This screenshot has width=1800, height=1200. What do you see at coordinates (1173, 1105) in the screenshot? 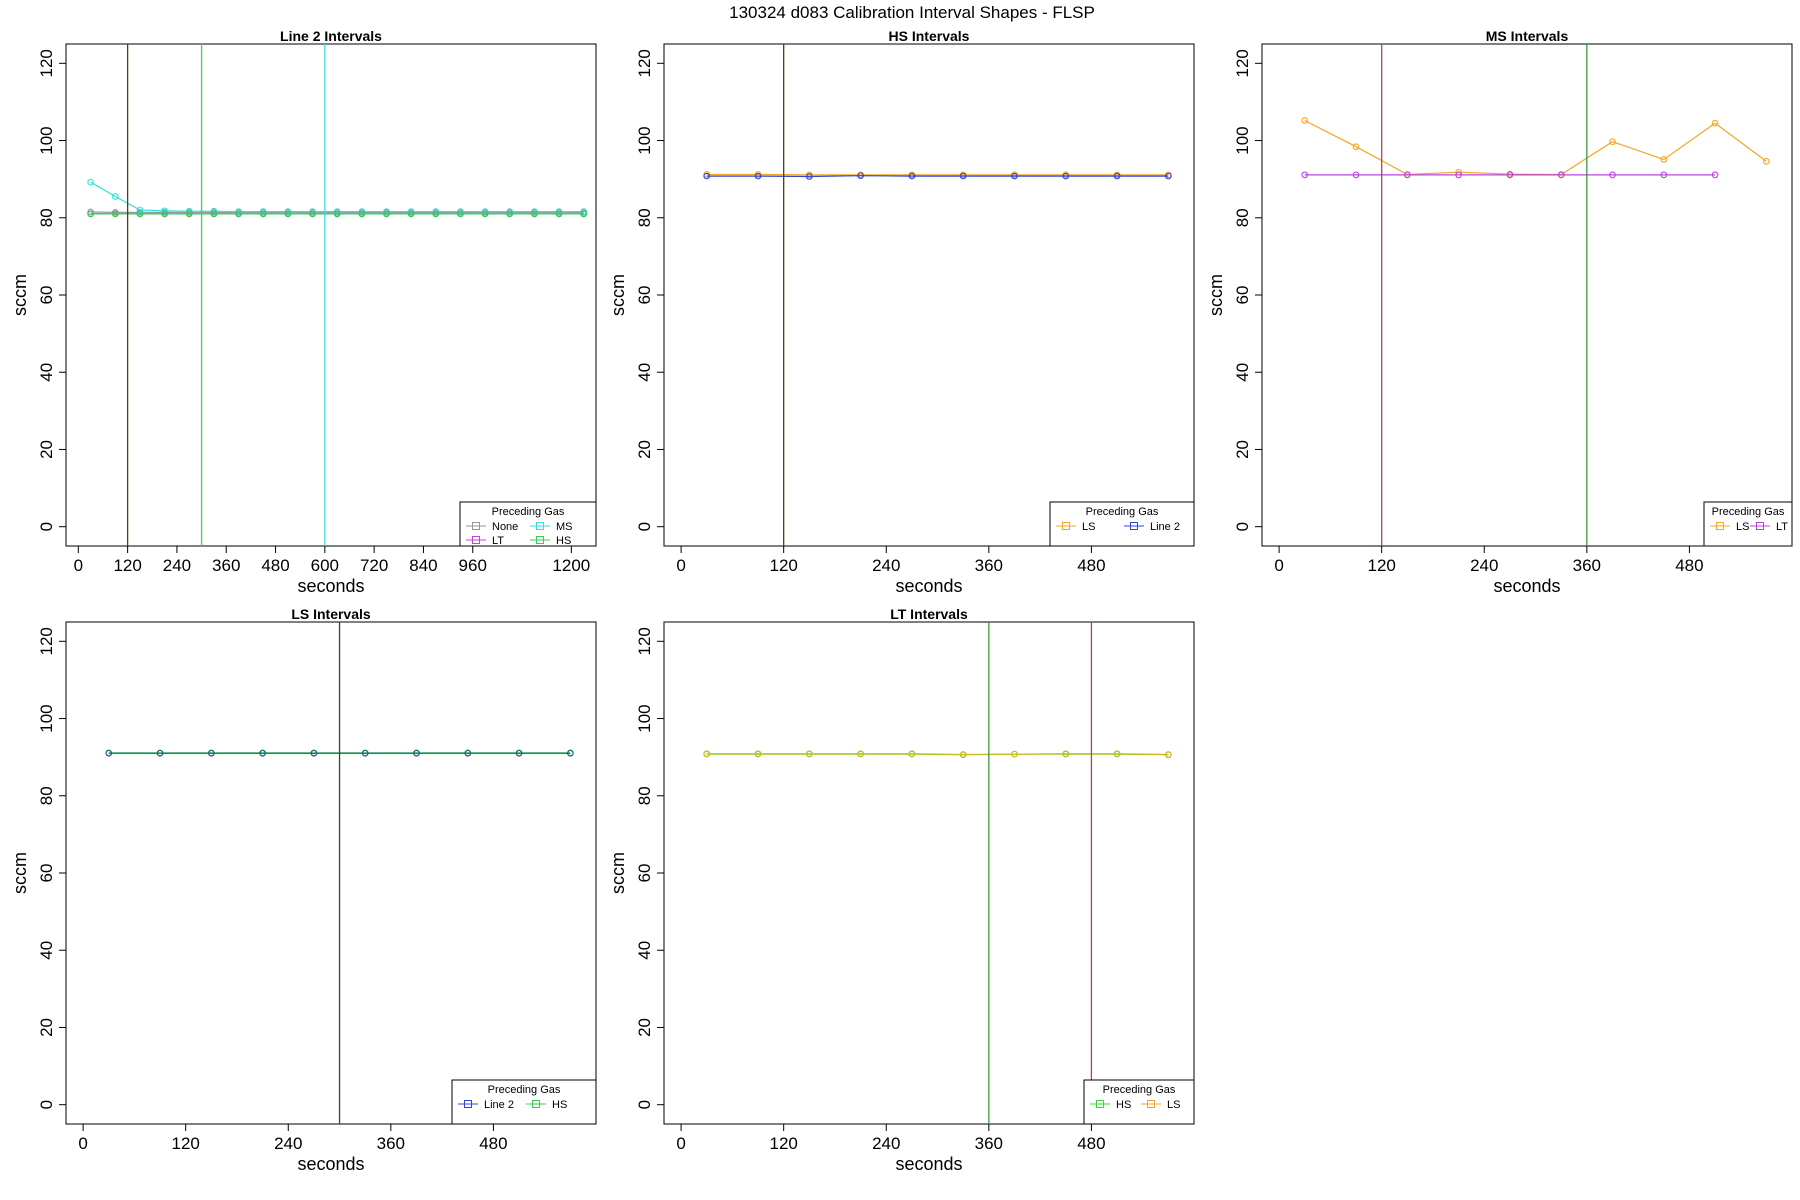
I see `legend-label: LS` at bounding box center [1173, 1105].